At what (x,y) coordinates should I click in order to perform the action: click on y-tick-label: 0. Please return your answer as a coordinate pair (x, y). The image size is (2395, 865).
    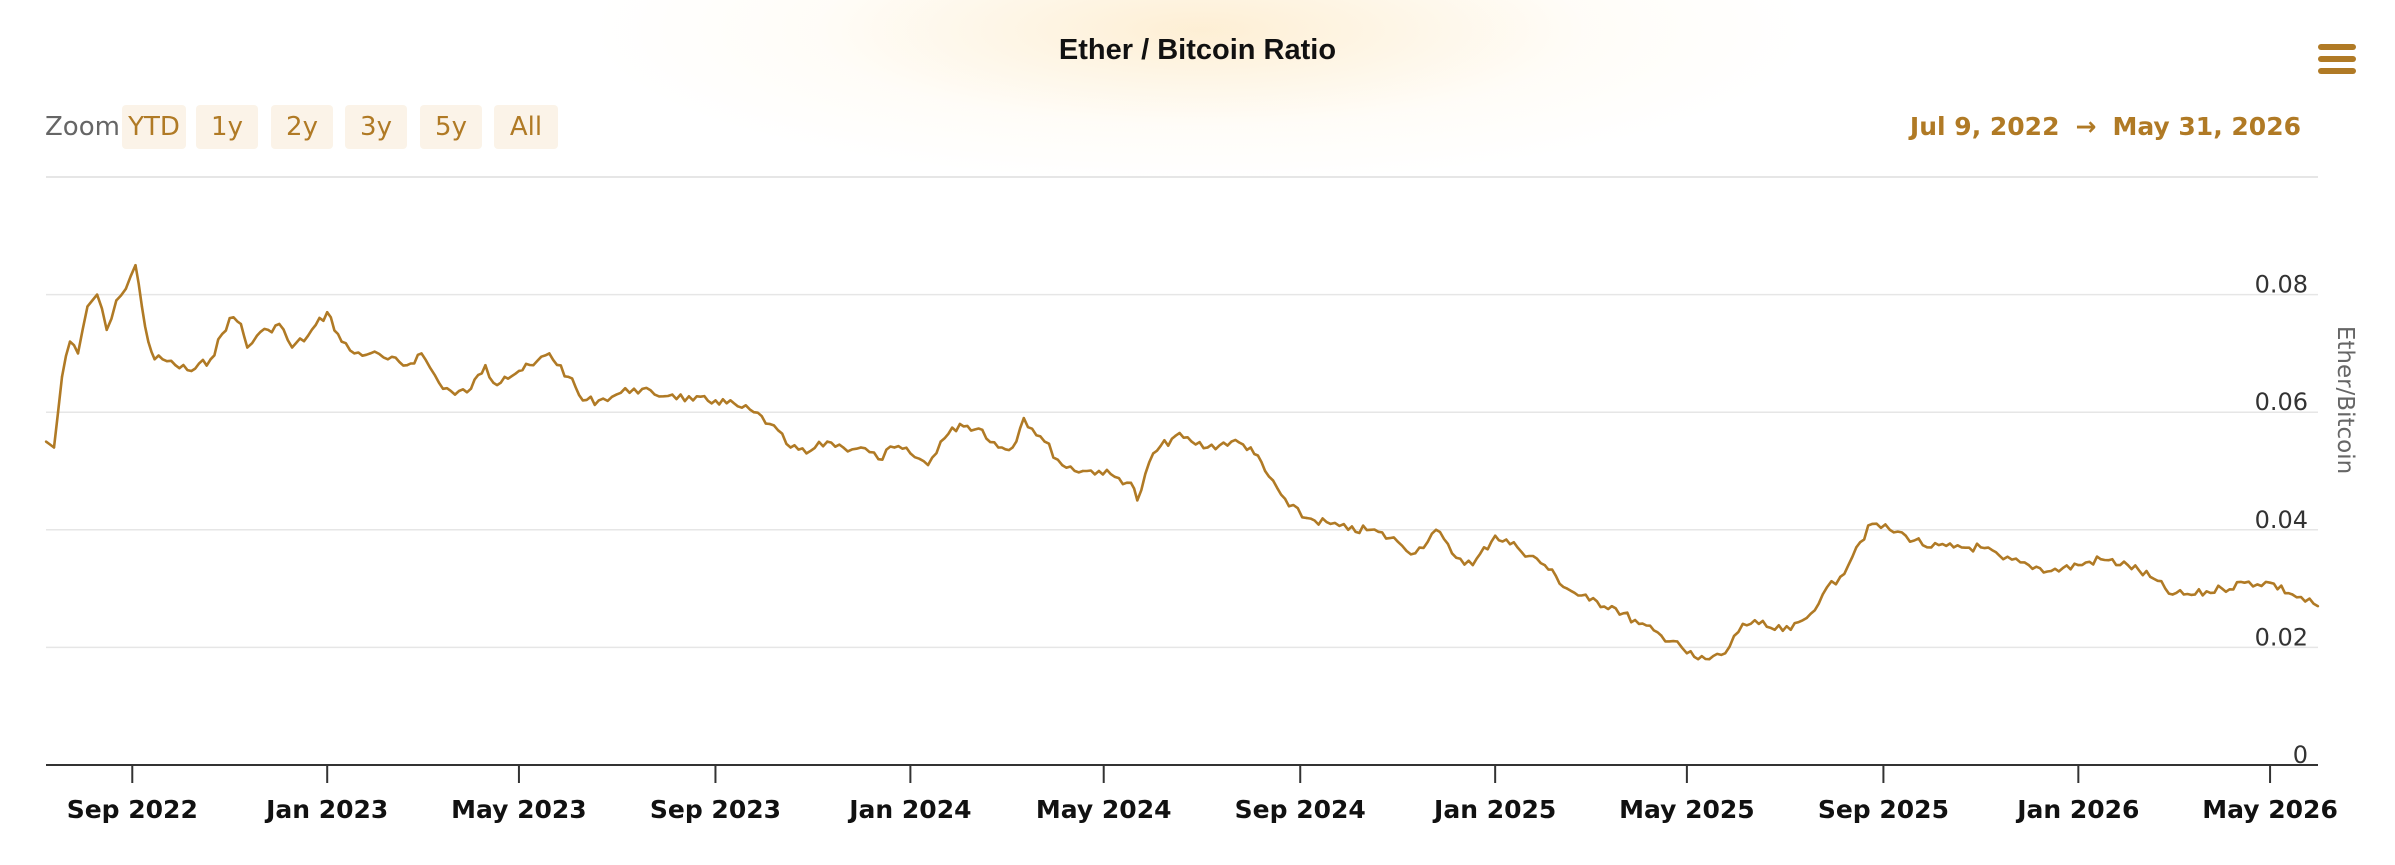
    Looking at the image, I should click on (2300, 755).